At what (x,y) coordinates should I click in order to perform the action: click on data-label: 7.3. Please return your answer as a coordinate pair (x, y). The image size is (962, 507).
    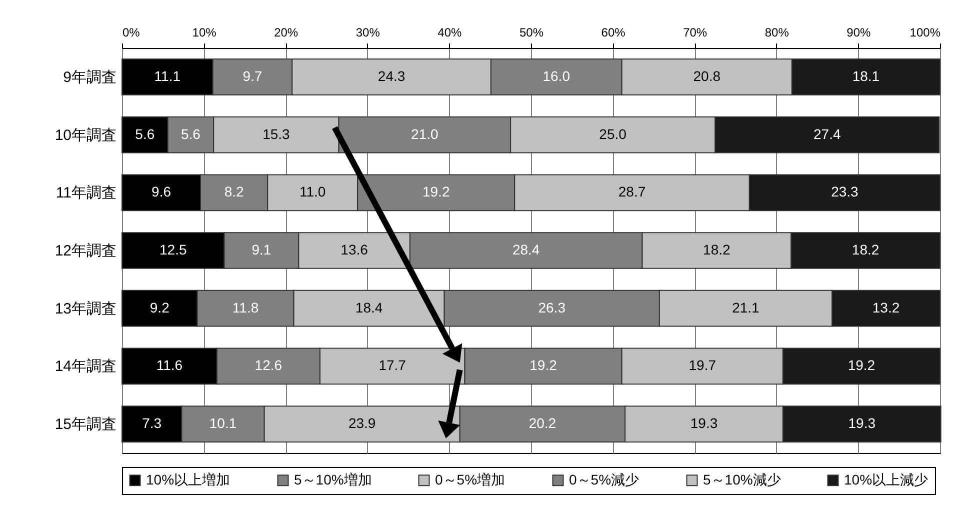
    Looking at the image, I should click on (152, 423).